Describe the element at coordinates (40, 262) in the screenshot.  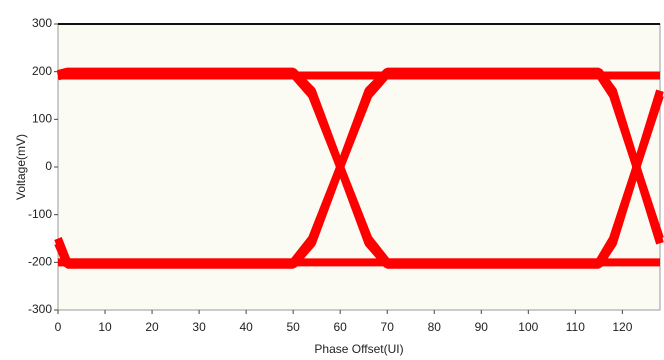
I see `y-tick-label: -200` at that location.